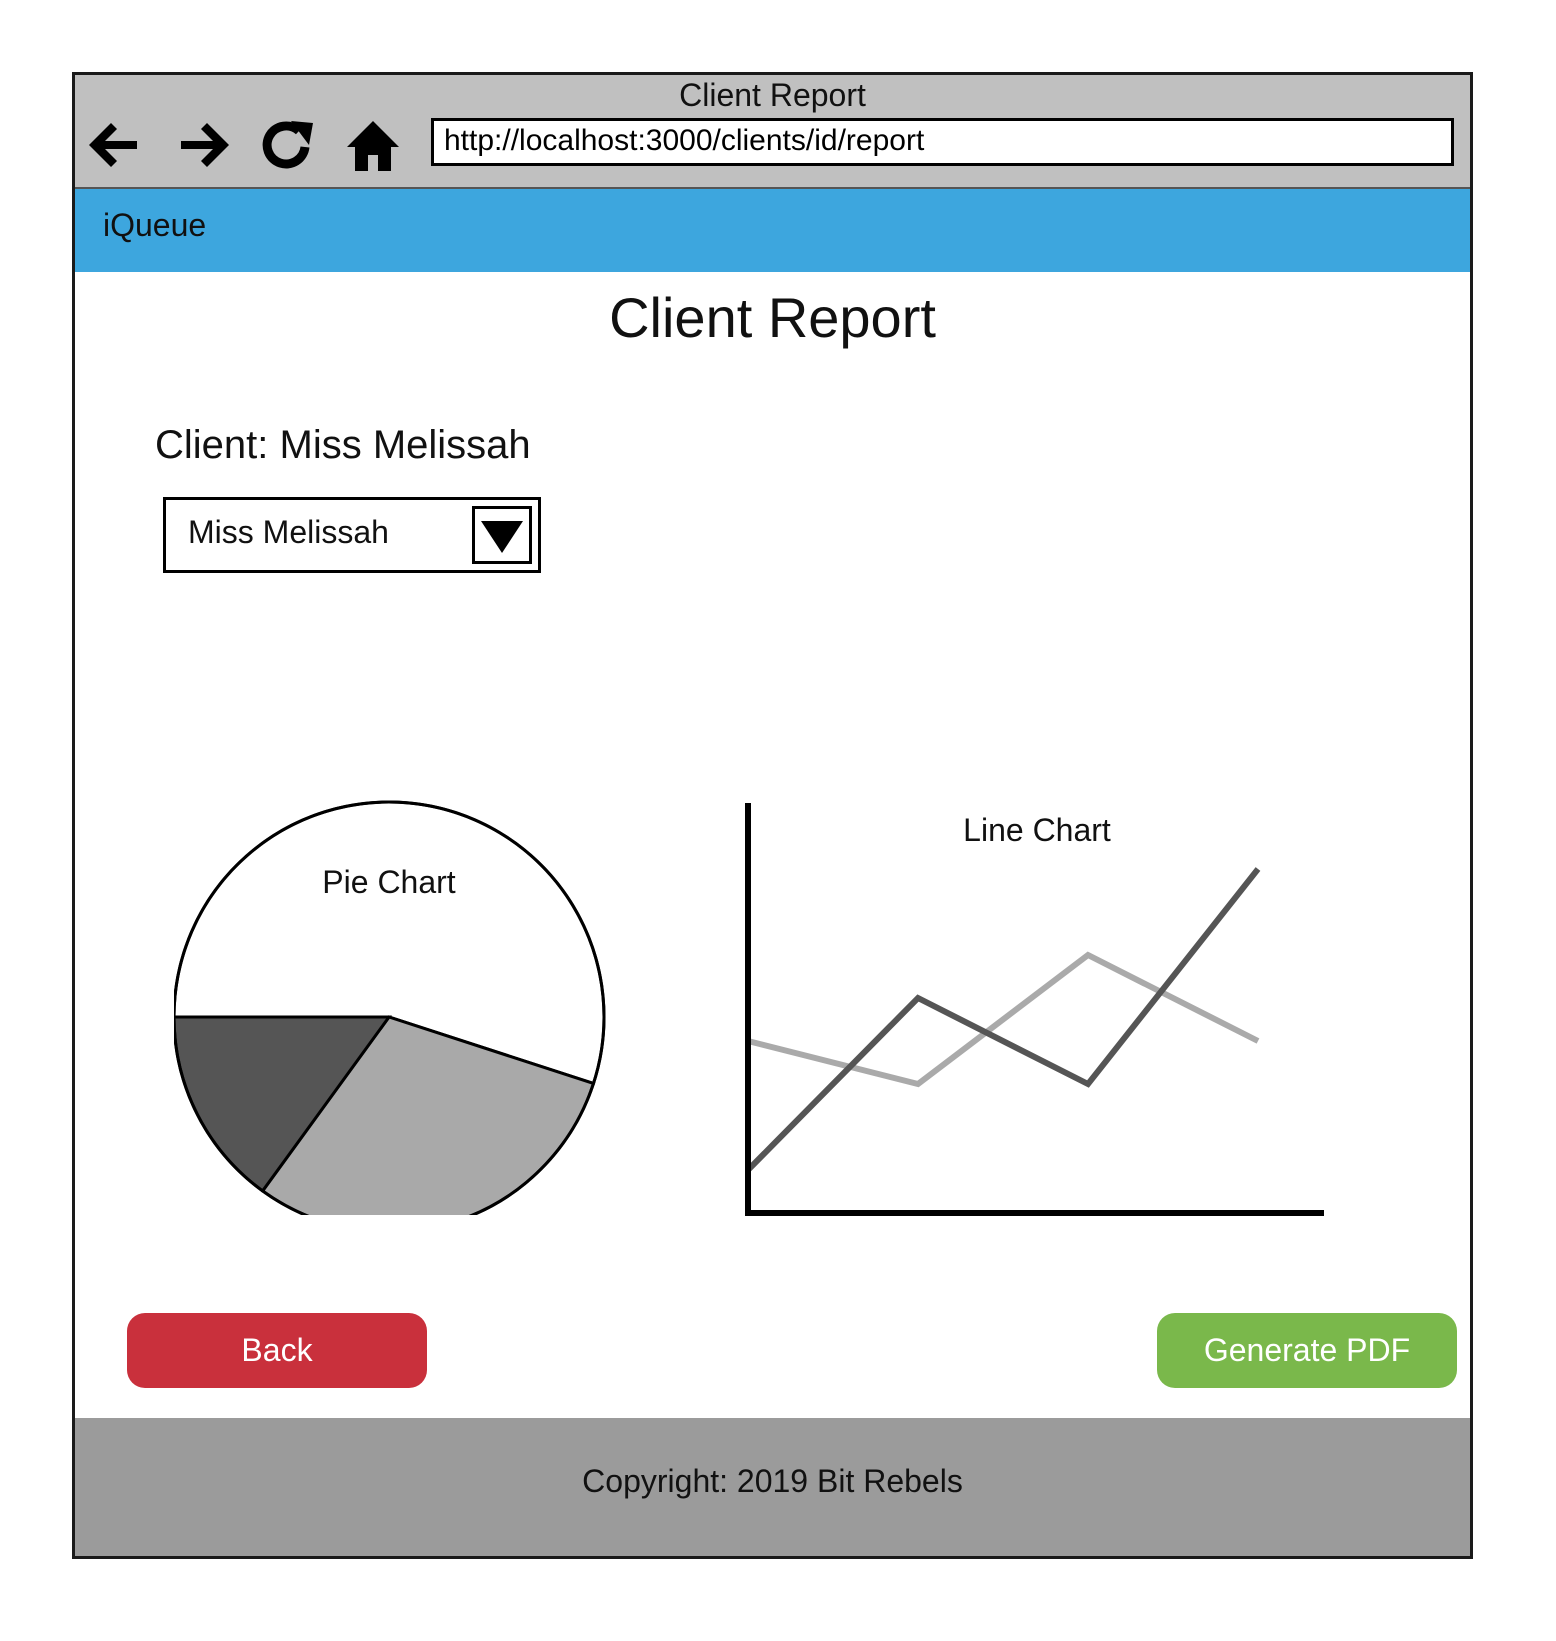 The image size is (1556, 1641). I want to click on forward-arrow-icon, so click(205, 145).